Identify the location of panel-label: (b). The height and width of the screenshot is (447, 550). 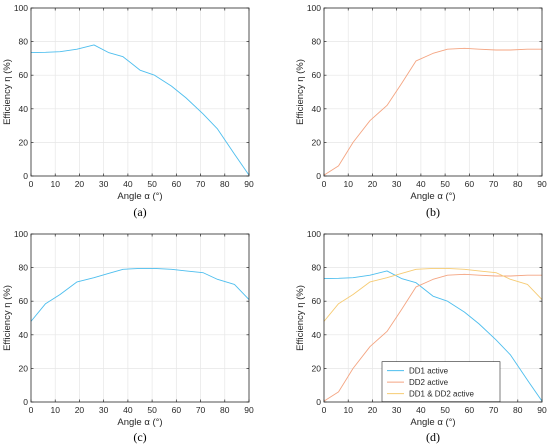
(433, 212).